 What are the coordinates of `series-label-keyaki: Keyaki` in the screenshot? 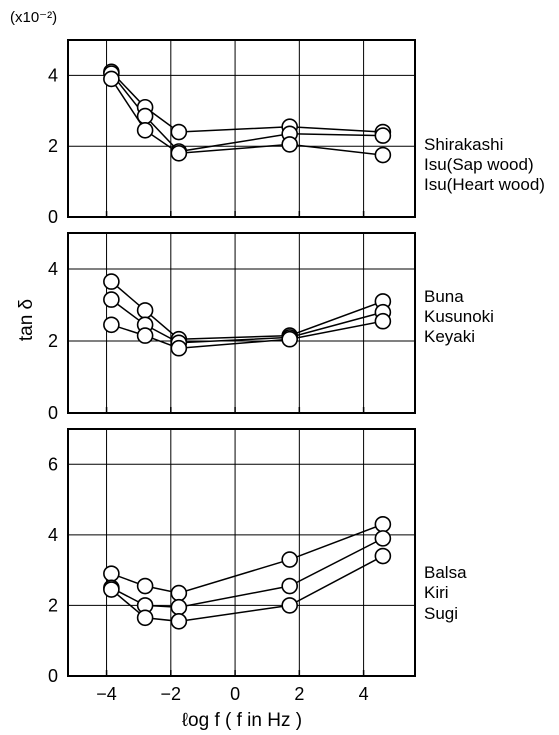 It's located at (449, 336).